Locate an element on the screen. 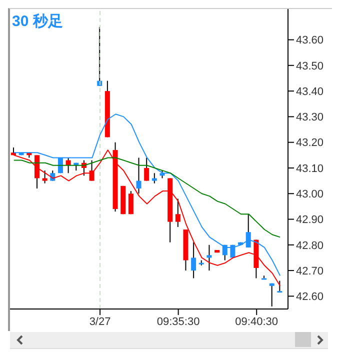 The image size is (339, 358). y-tick-label: 42.90 is located at coordinates (310, 220).